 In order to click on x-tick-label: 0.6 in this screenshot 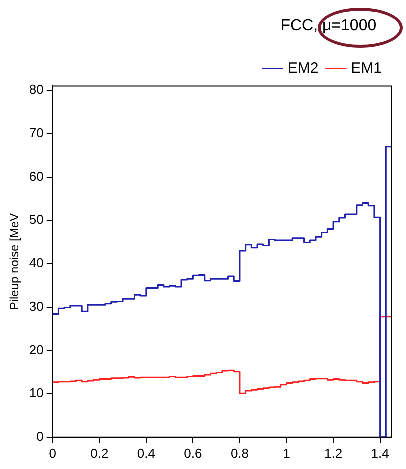, I will do `click(193, 453)`.